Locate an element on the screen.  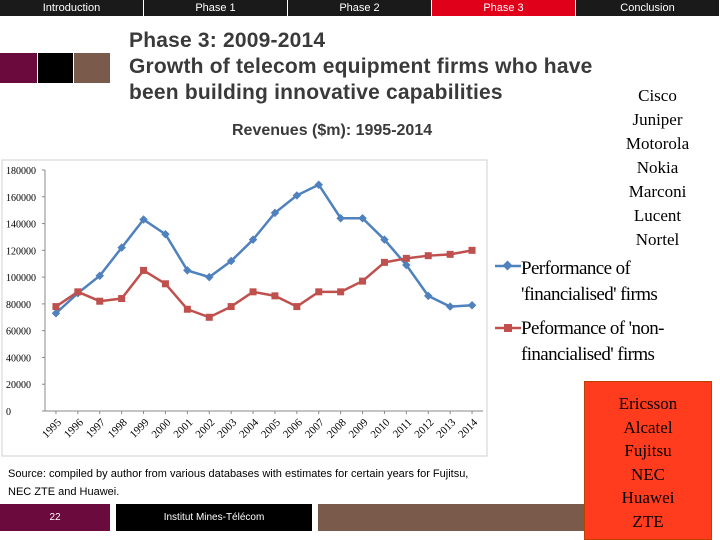
firm-name: Juniper is located at coordinates (657, 119).